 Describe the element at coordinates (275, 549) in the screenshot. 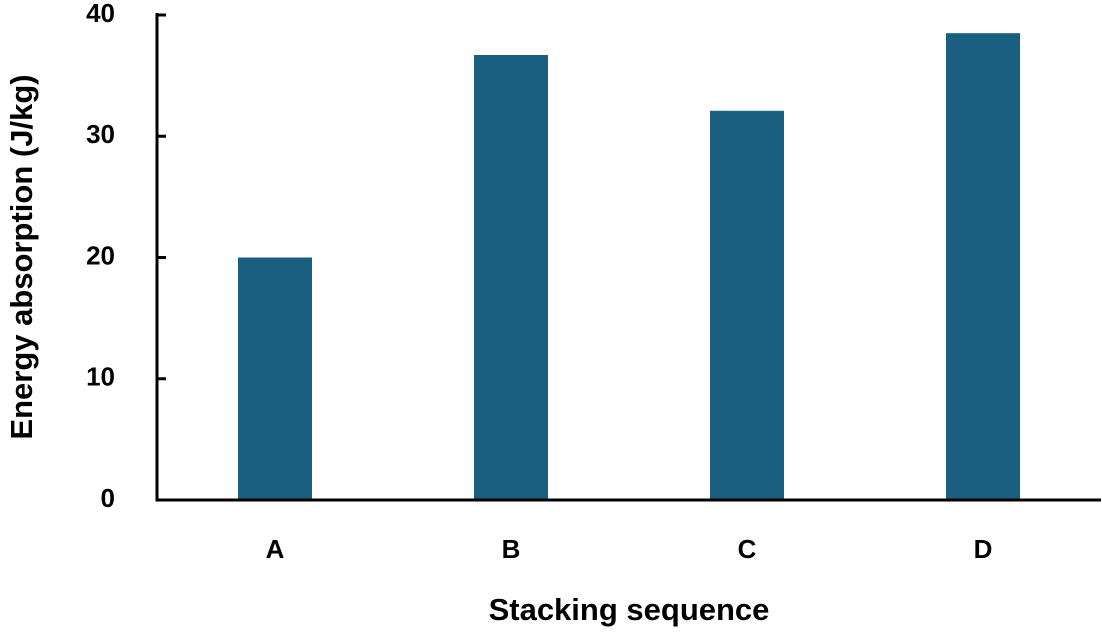

I see `x-tick-label: A` at that location.